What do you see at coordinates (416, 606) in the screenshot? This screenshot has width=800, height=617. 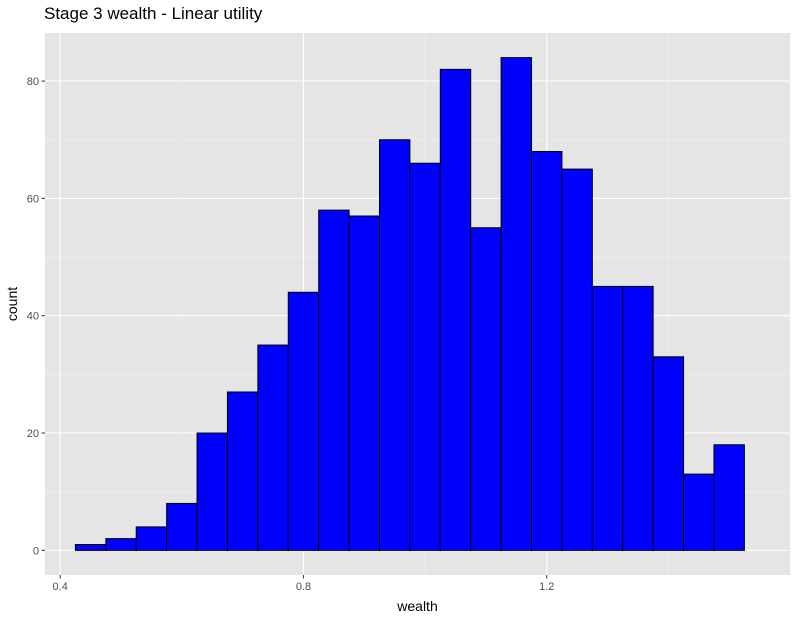 I see `x-axis-title: wealth` at bounding box center [416, 606].